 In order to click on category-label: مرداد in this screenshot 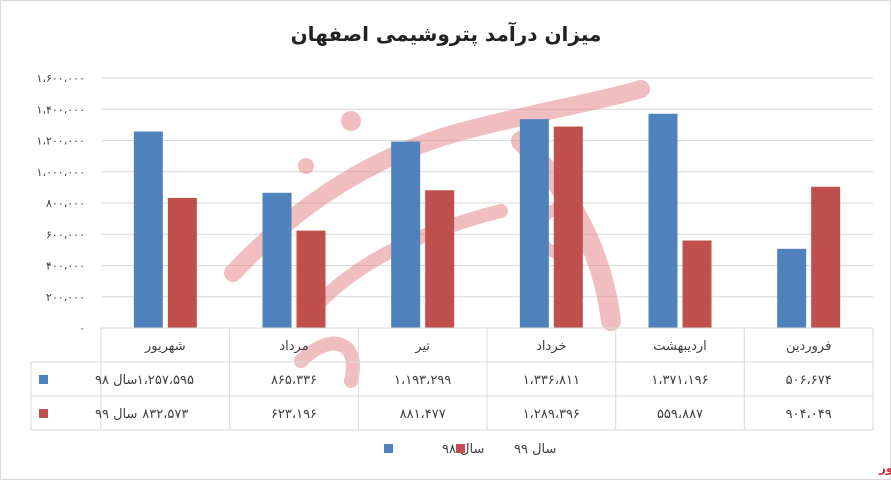, I will do `click(293, 346)`.